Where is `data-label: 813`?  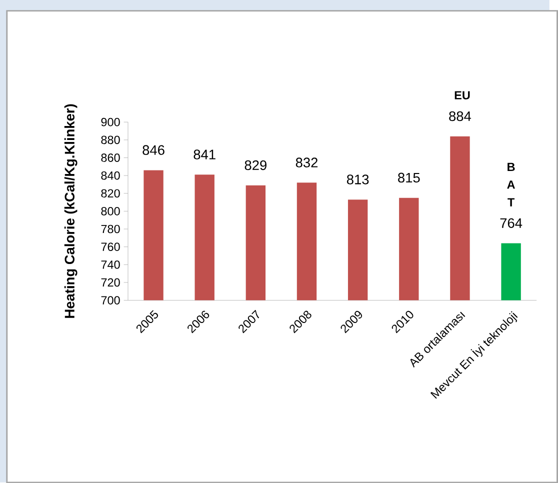
data-label: 813 is located at coordinates (357, 179).